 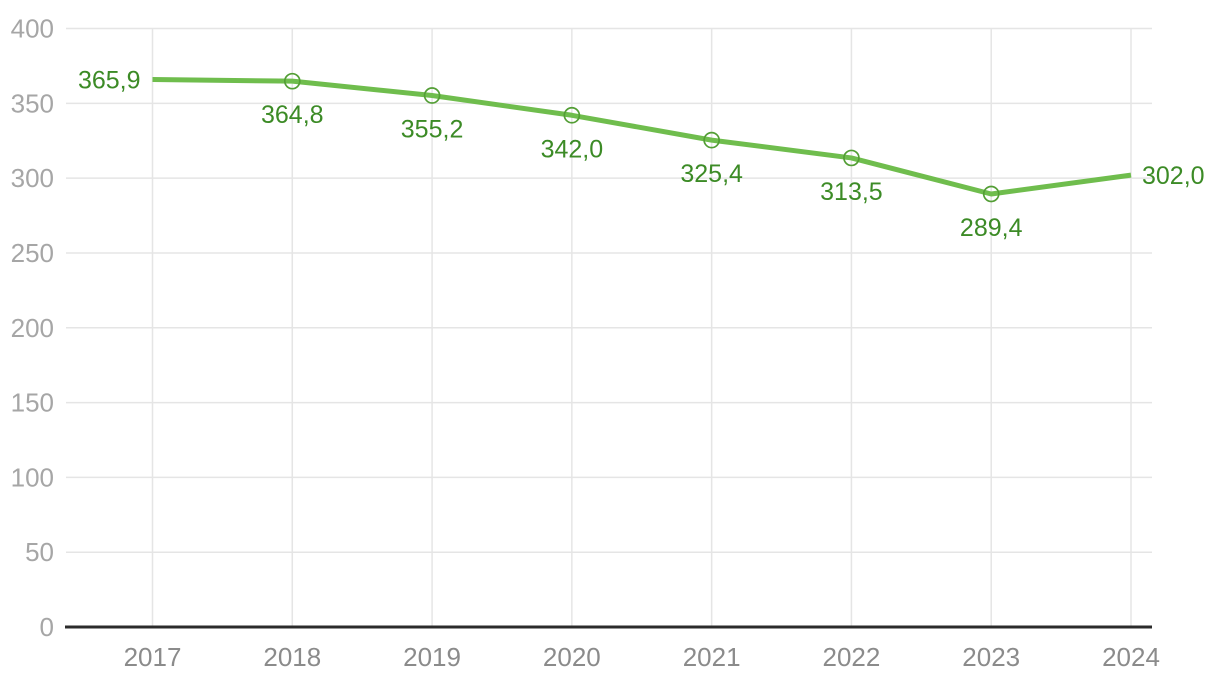 What do you see at coordinates (32, 403) in the screenshot?
I see `y-tick-label: 150` at bounding box center [32, 403].